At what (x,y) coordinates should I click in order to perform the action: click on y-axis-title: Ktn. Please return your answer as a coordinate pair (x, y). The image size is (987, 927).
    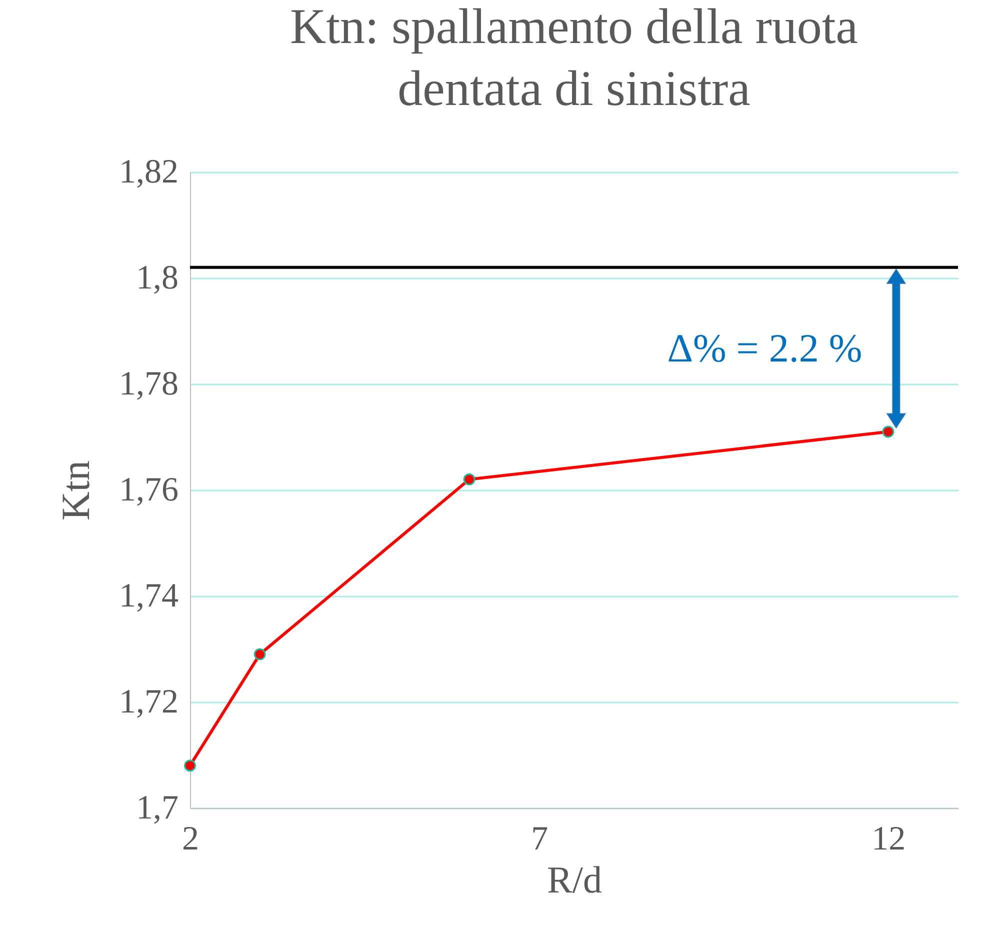
    Looking at the image, I should click on (75, 490).